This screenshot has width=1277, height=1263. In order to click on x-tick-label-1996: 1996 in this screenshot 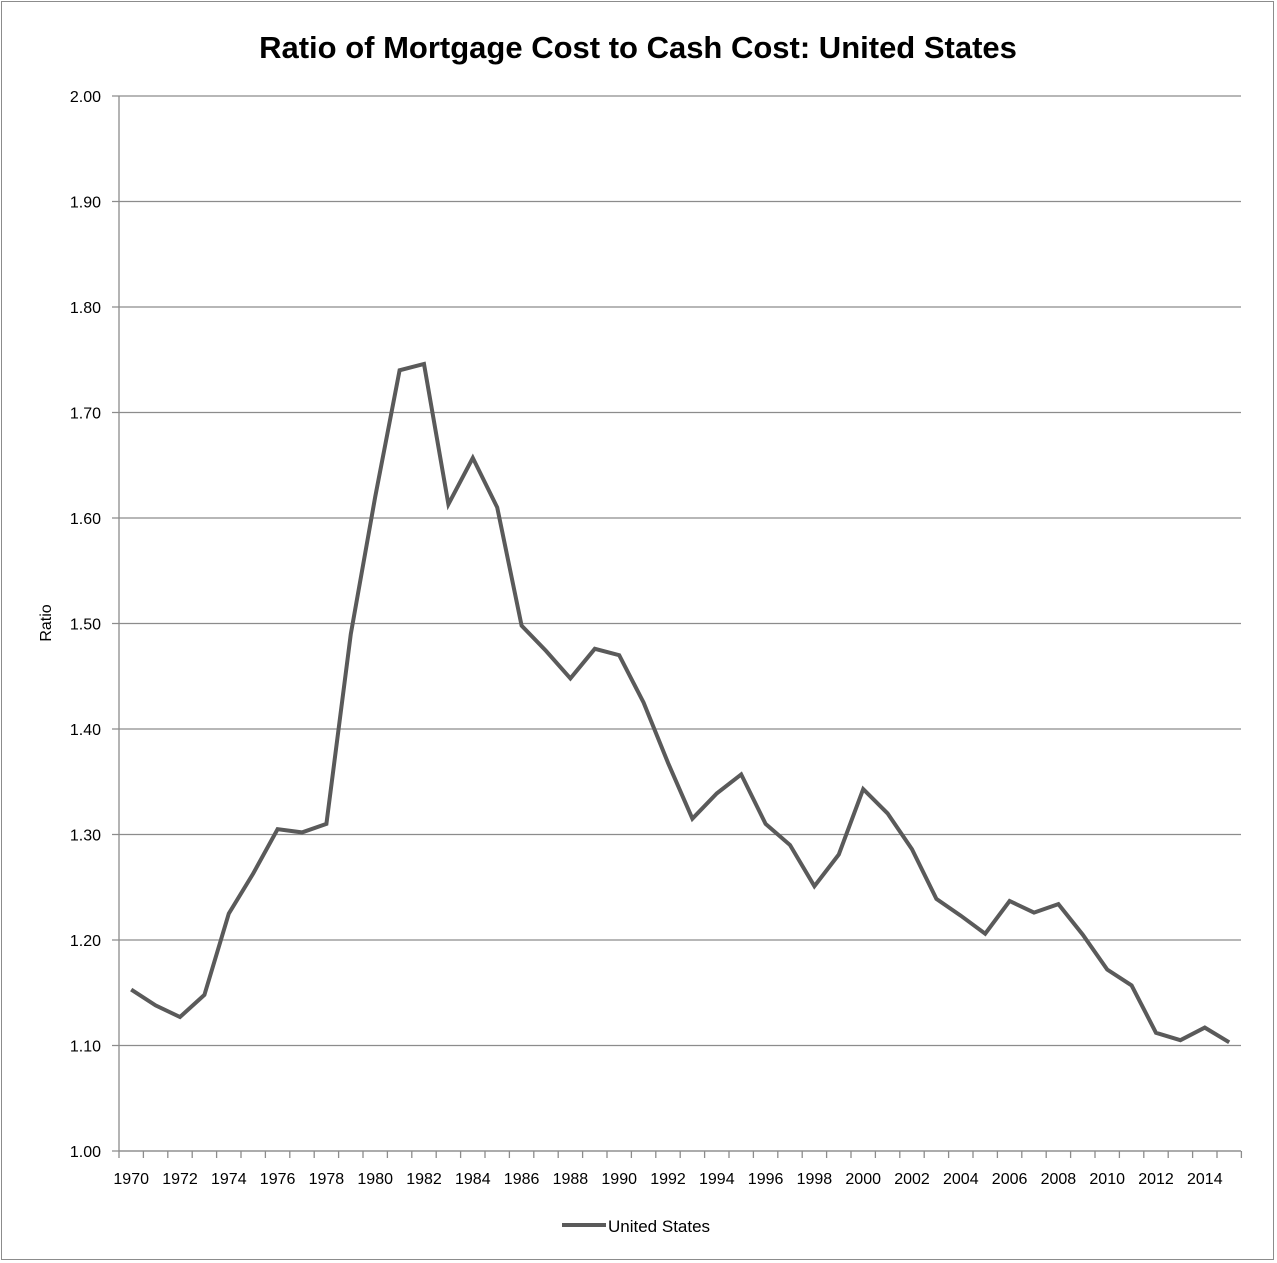, I will do `click(766, 1179)`.